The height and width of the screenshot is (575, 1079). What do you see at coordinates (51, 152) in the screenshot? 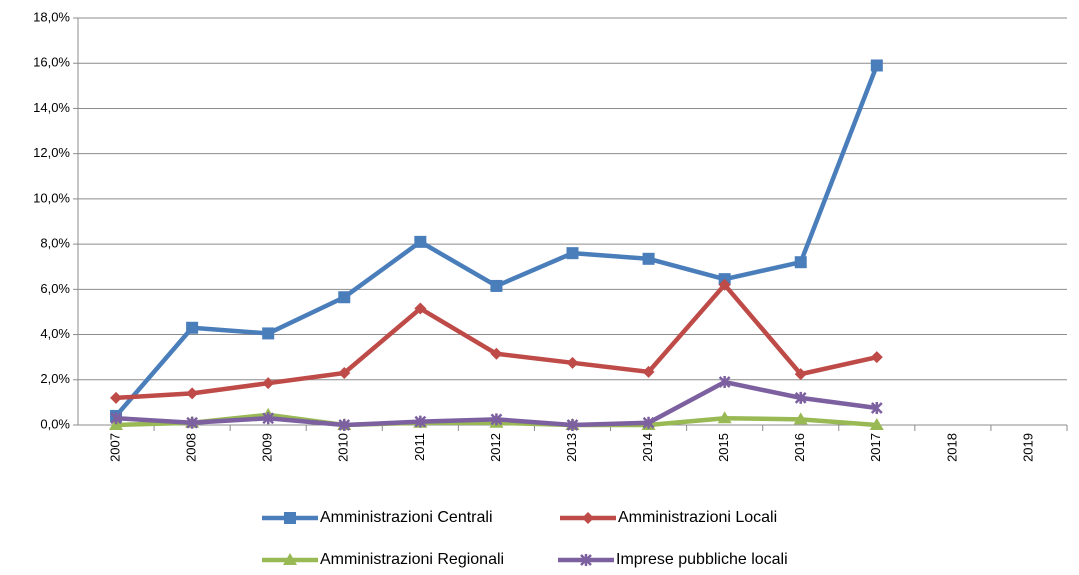
I see `y-tick-label: 12,0%` at bounding box center [51, 152].